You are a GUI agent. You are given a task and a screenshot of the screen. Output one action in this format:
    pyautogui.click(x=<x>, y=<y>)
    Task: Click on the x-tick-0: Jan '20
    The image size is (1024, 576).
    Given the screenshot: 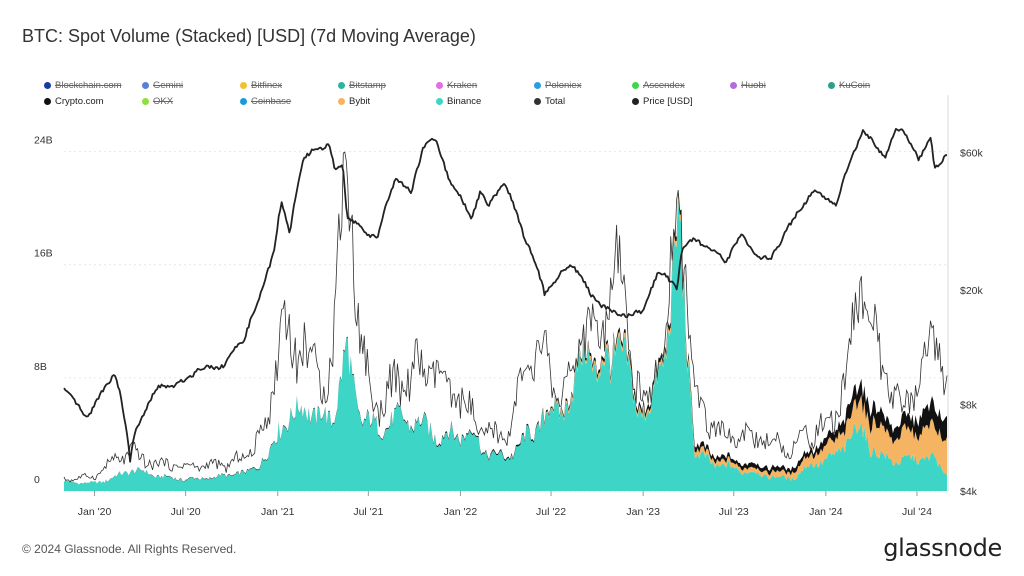 What is the action you would take?
    pyautogui.click(x=95, y=512)
    